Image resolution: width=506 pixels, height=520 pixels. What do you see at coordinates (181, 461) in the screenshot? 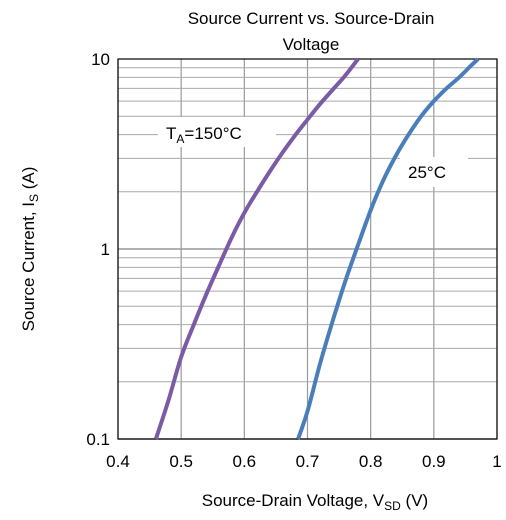
I see `x-tick-label: 0.5` at bounding box center [181, 461].